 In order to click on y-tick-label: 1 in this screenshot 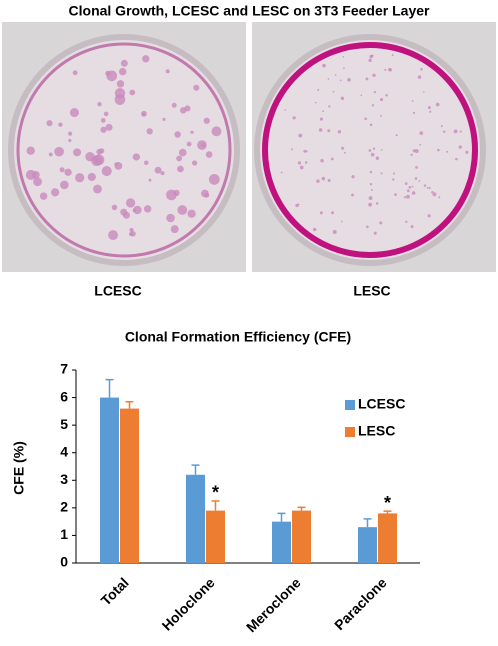, I will do `click(64, 534)`.